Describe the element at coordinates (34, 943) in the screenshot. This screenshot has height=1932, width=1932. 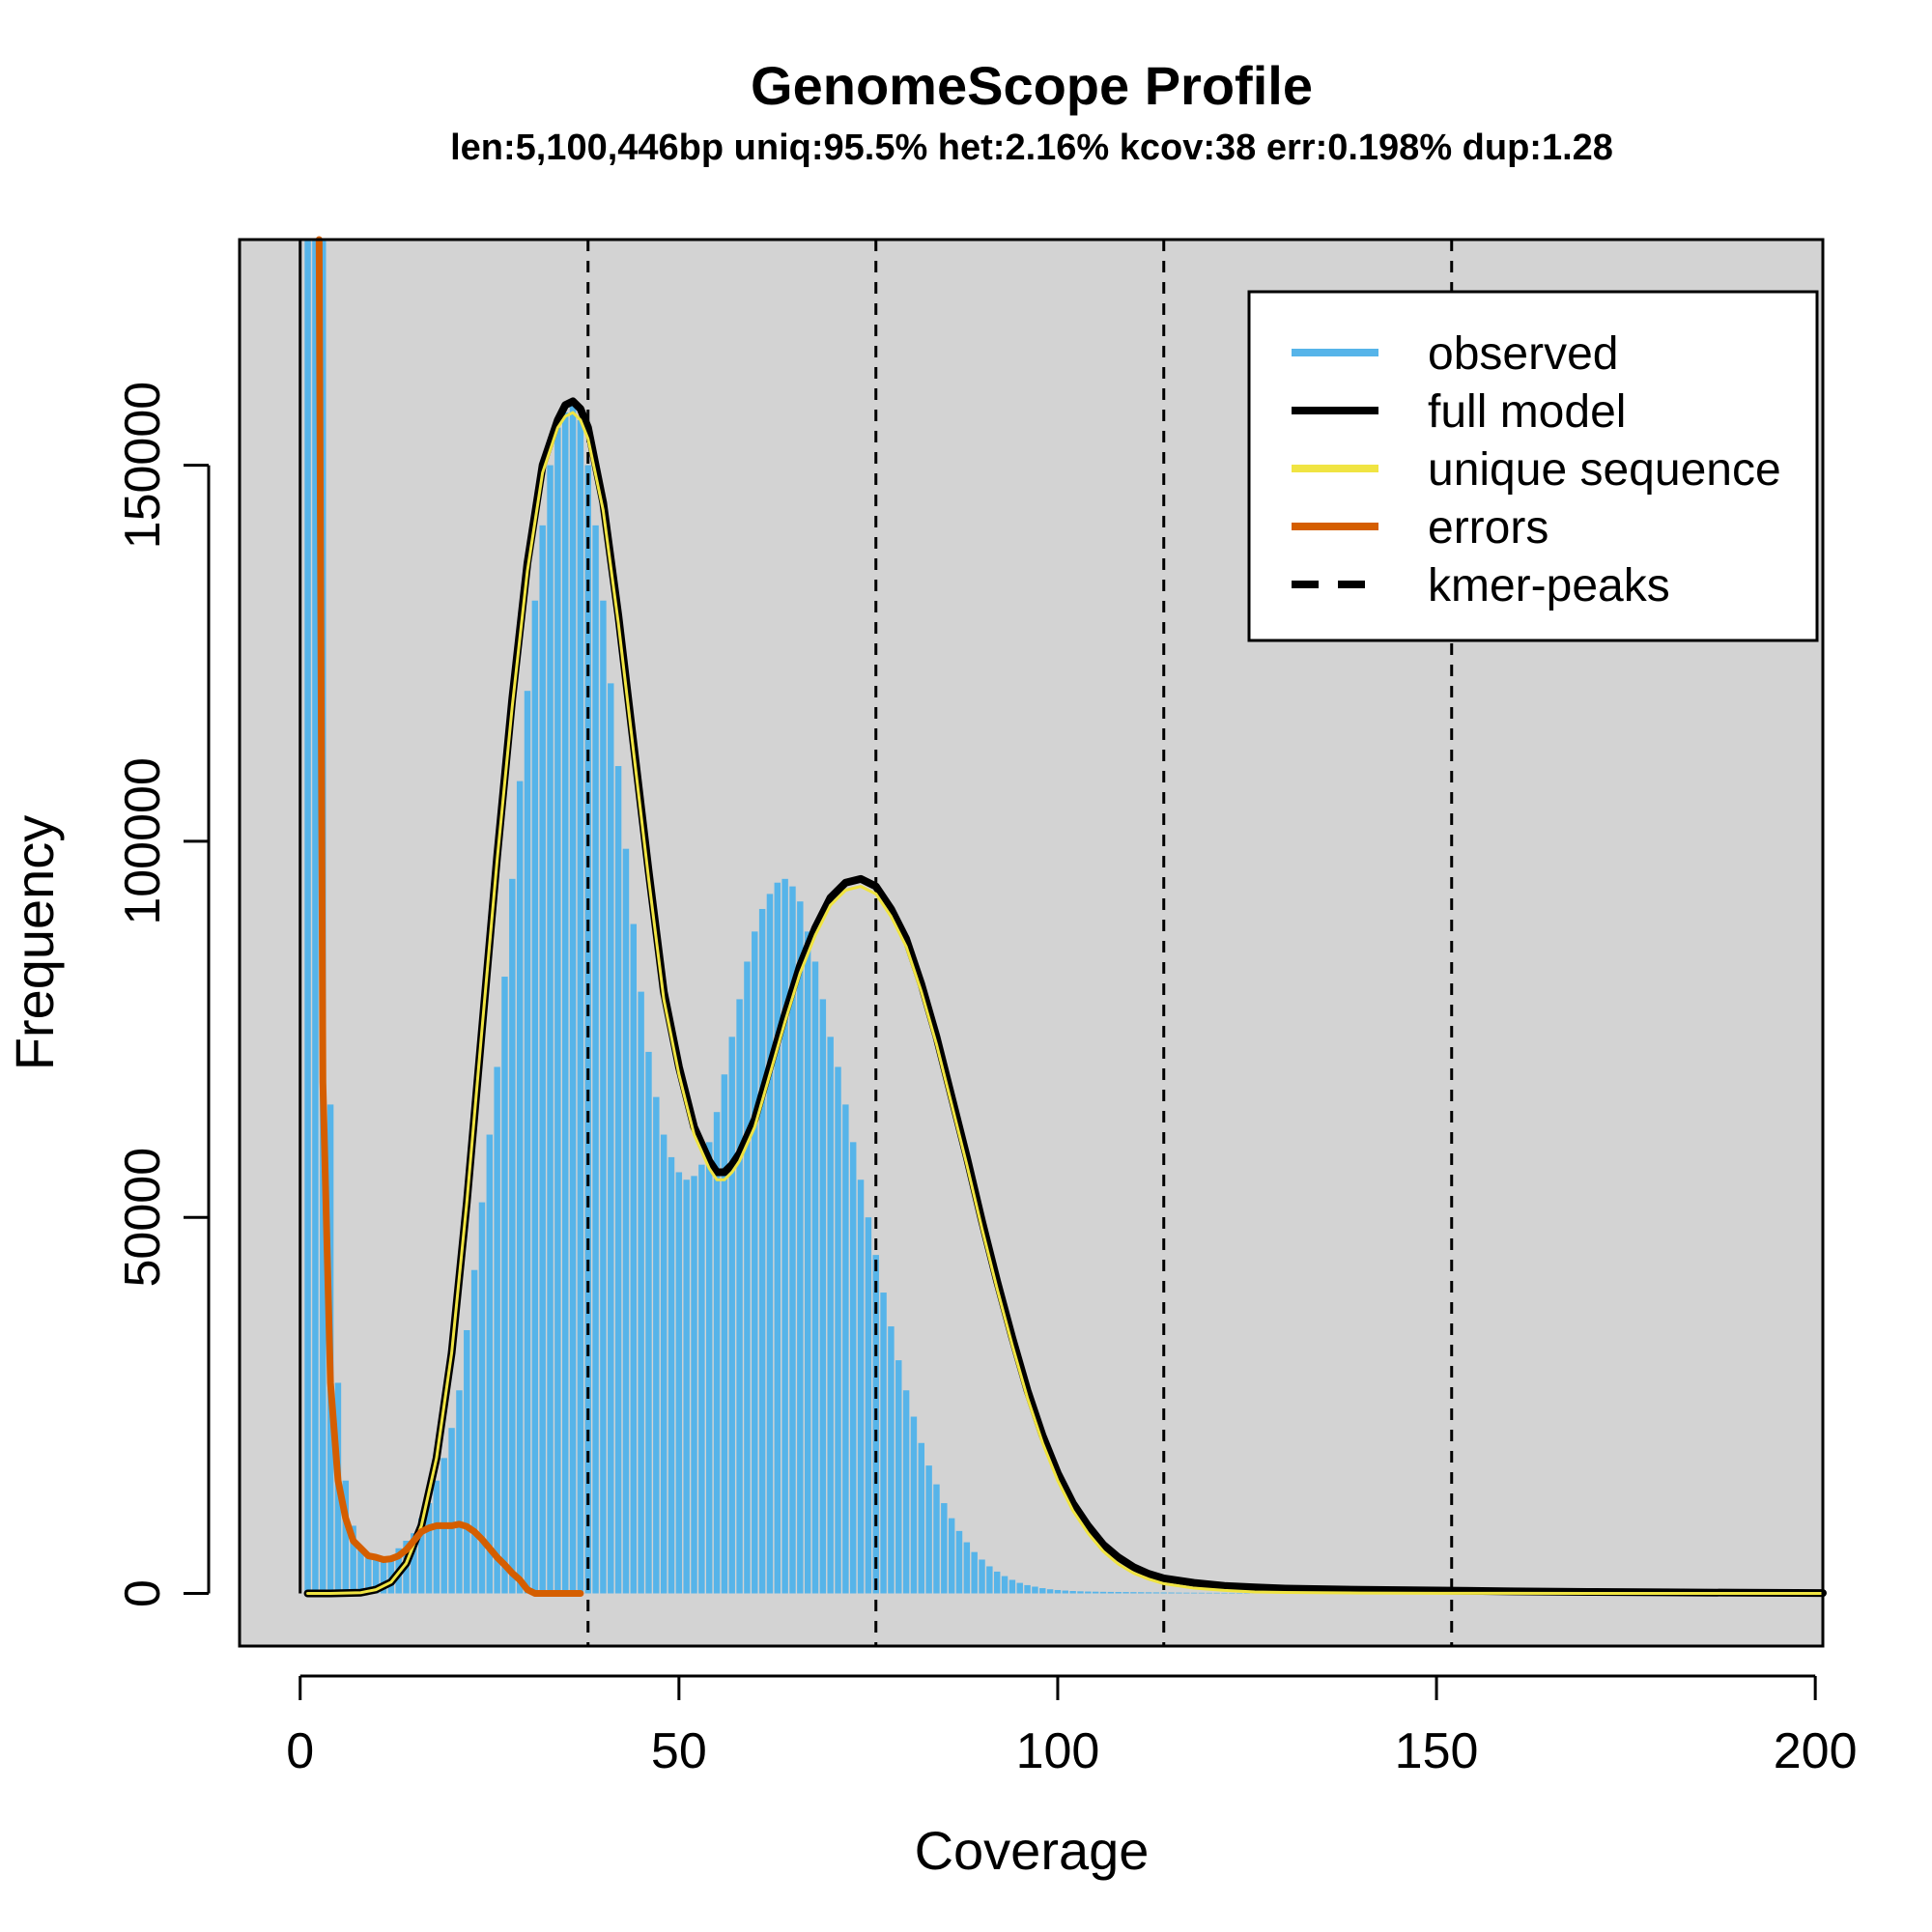
I see `y-axis-label: Frequency` at that location.